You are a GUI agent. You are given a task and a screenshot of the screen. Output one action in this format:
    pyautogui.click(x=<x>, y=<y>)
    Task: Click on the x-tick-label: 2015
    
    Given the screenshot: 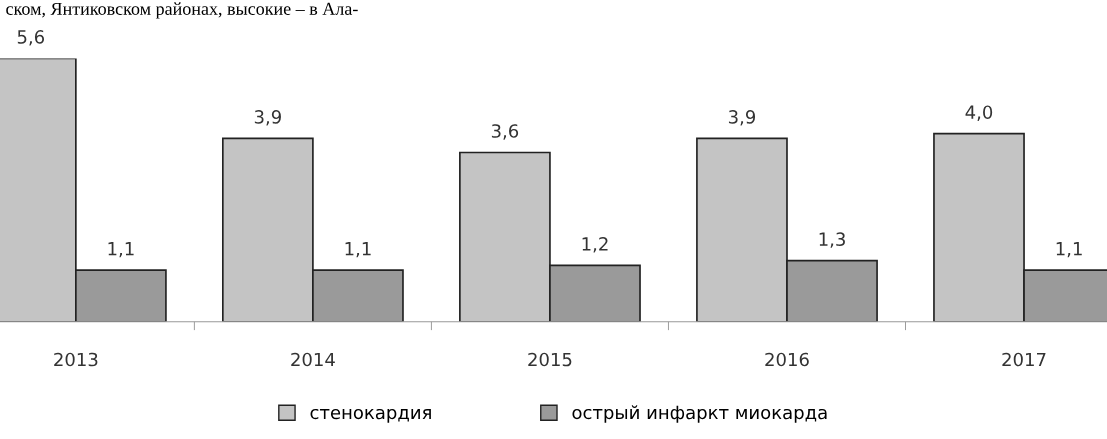 What is the action you would take?
    pyautogui.click(x=550, y=359)
    